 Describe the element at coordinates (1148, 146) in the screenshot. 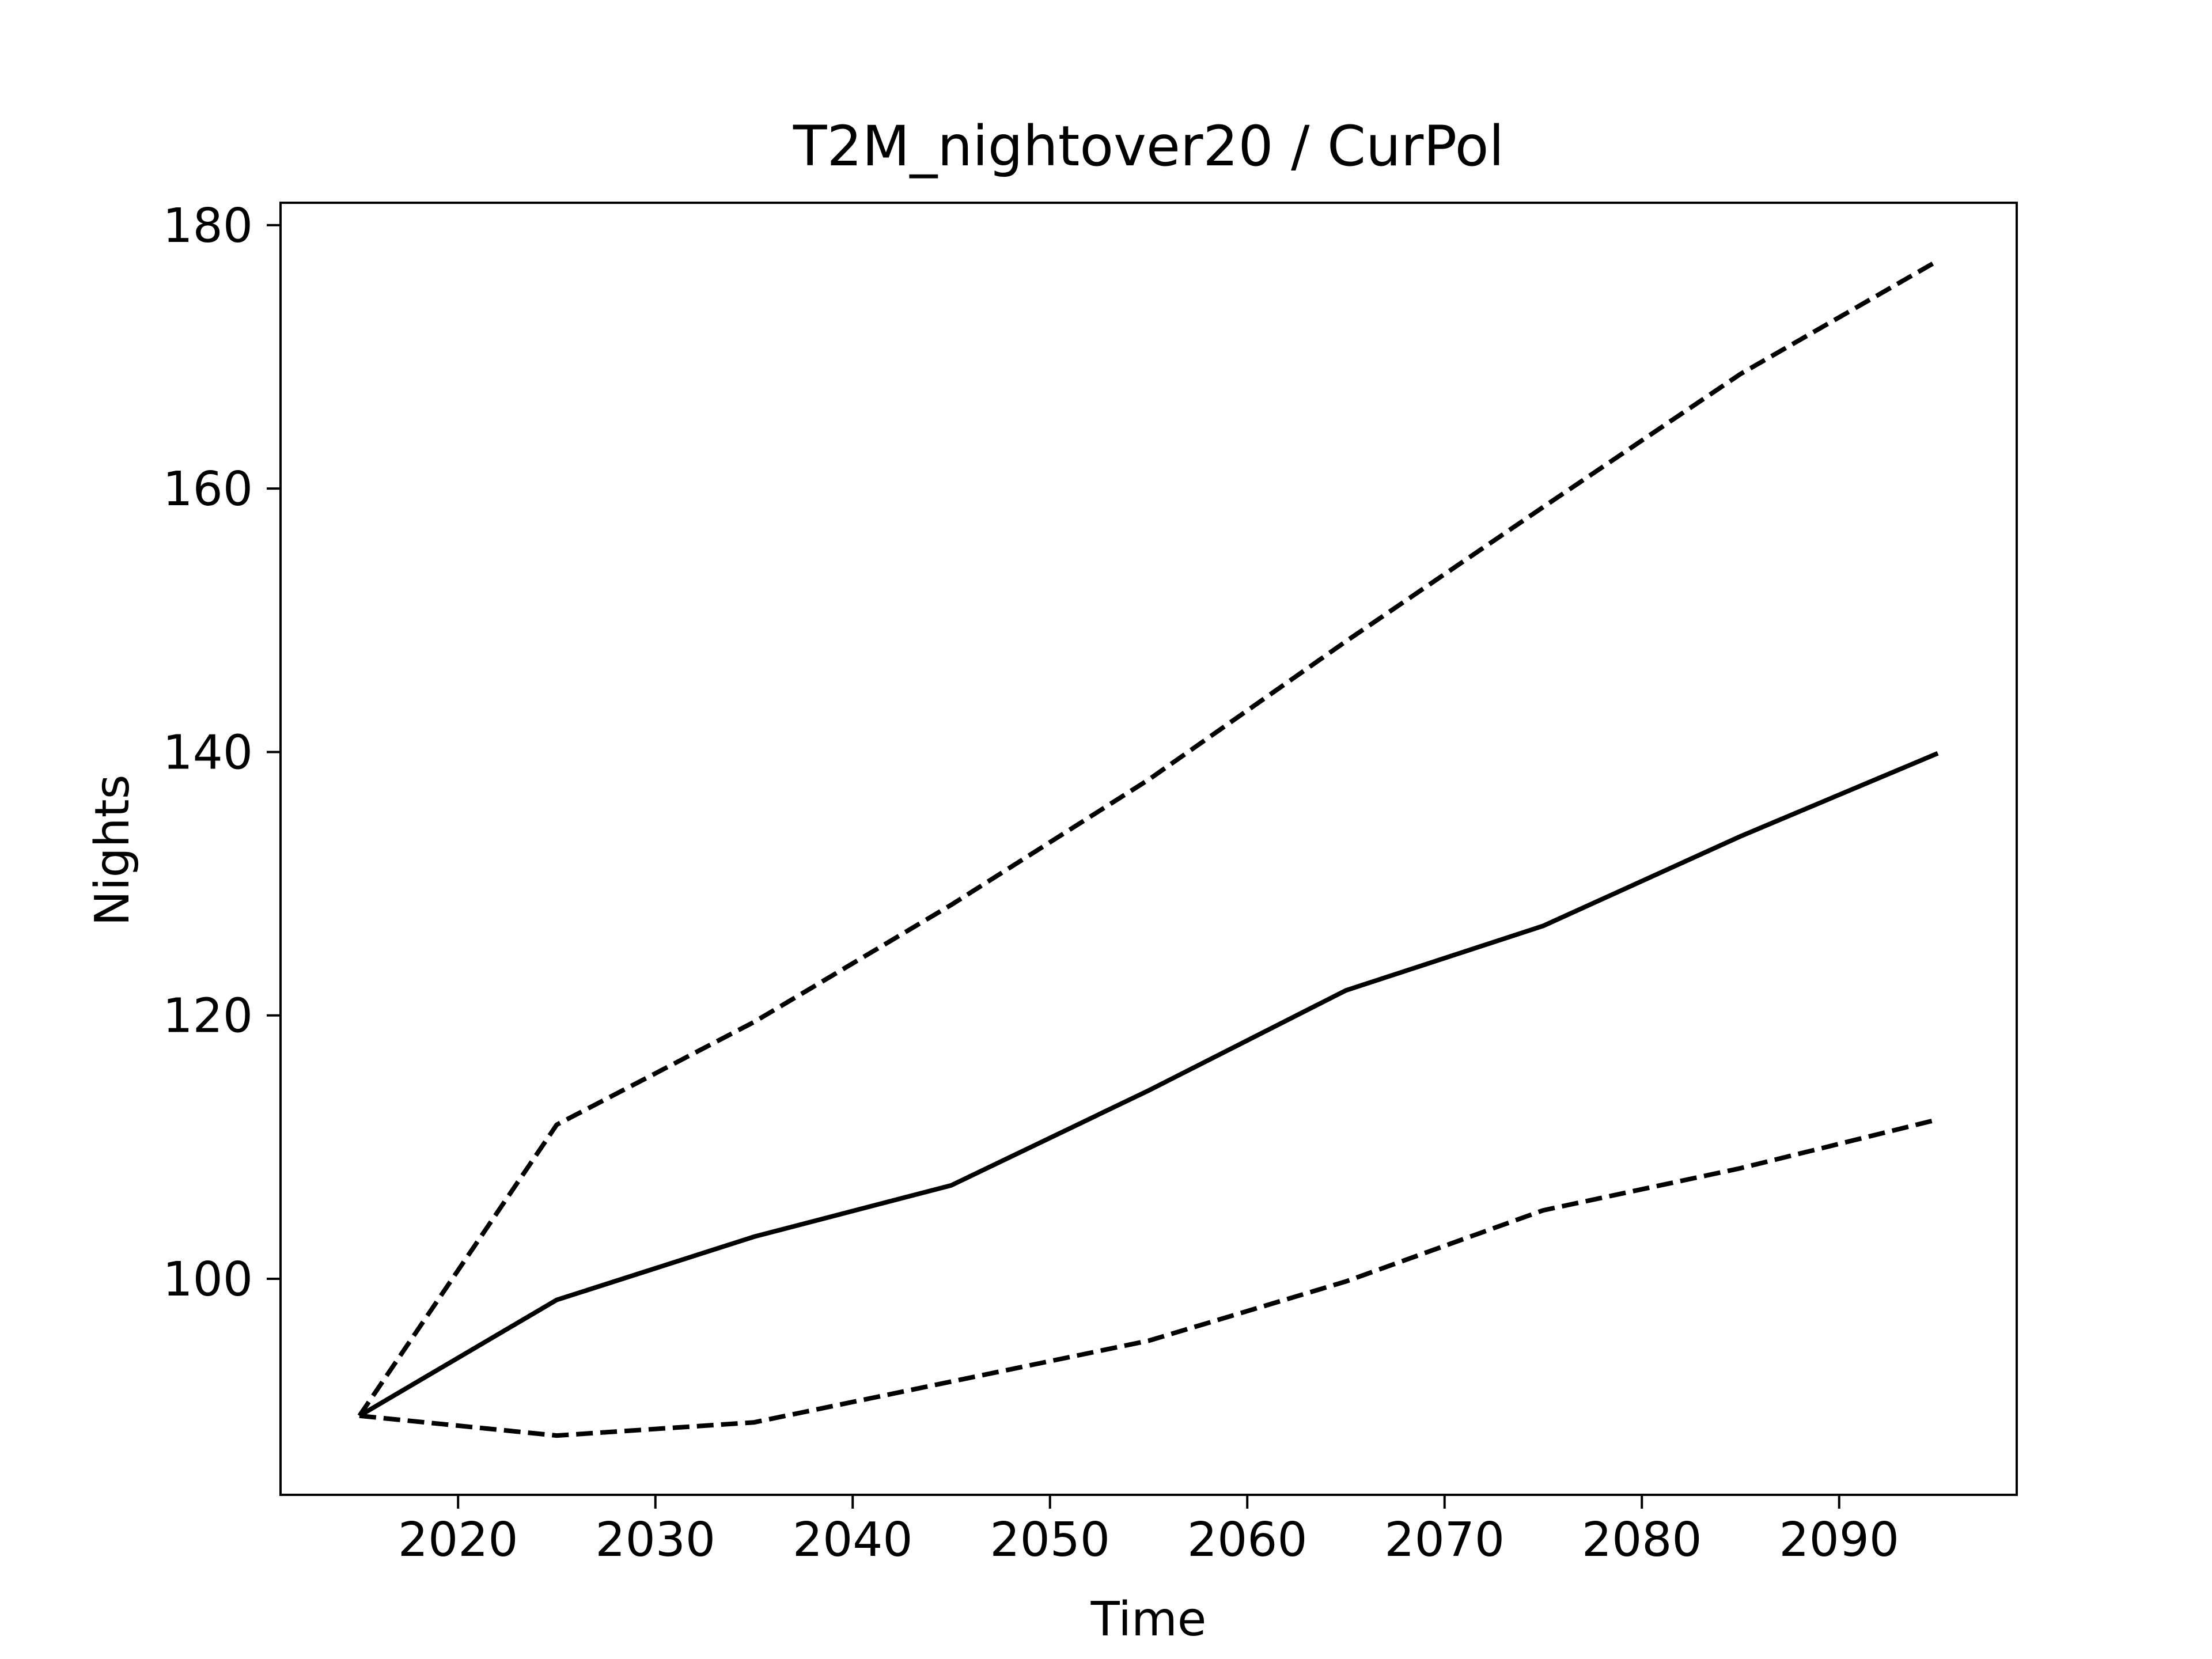

I see `chart-title: T2M_nightover20 / CurPol` at that location.